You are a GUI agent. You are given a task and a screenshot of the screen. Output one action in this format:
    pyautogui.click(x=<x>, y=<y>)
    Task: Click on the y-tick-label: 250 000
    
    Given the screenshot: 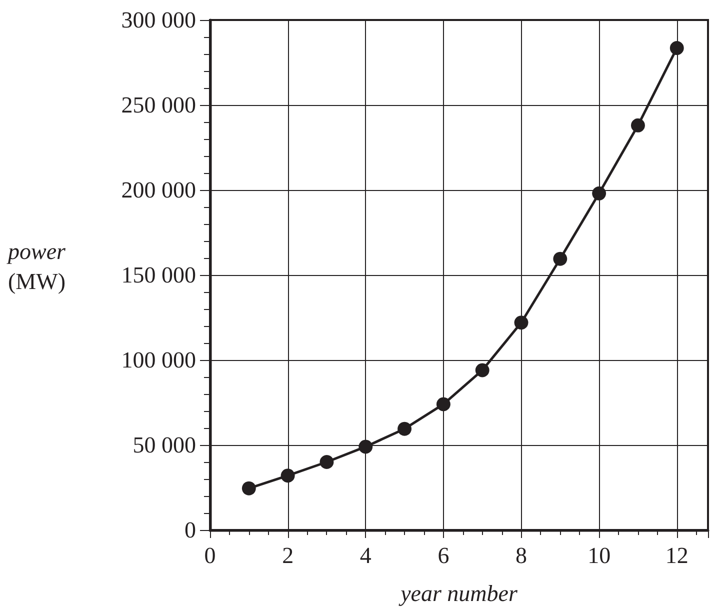 What is the action you would take?
    pyautogui.click(x=158, y=105)
    